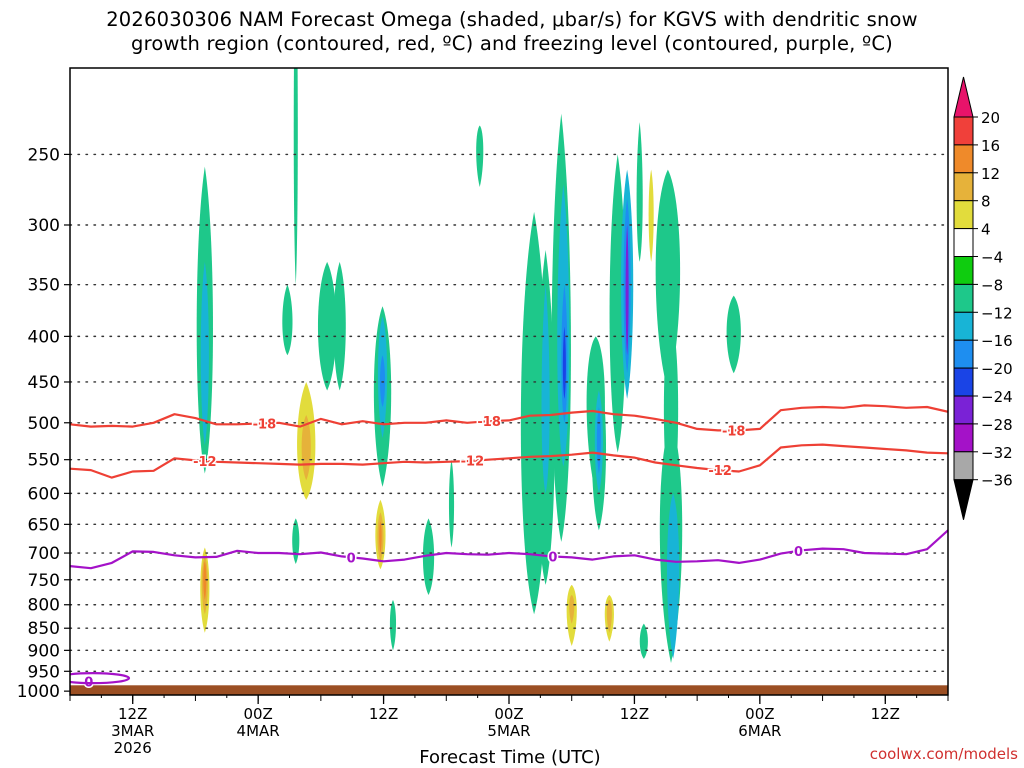 This screenshot has height=768, width=1024. I want to click on y-tick-label-250: 250, so click(44, 155).